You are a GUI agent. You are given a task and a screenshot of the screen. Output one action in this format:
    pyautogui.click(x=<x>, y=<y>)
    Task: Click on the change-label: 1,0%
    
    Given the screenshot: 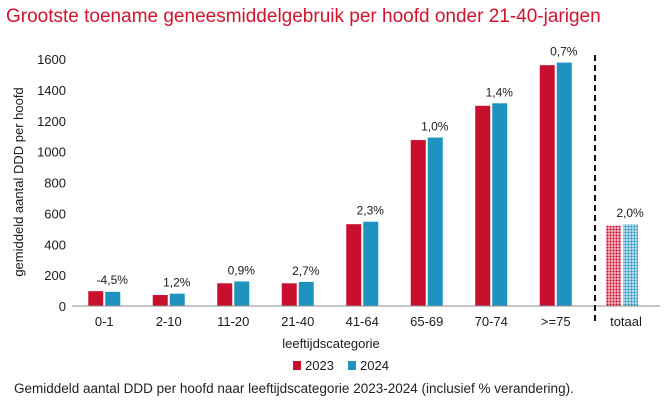 What is the action you would take?
    pyautogui.click(x=435, y=127)
    